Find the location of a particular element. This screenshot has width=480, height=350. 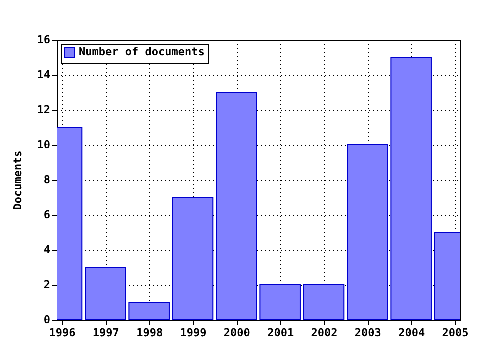

y-tick-label: 16 is located at coordinates (44, 40).